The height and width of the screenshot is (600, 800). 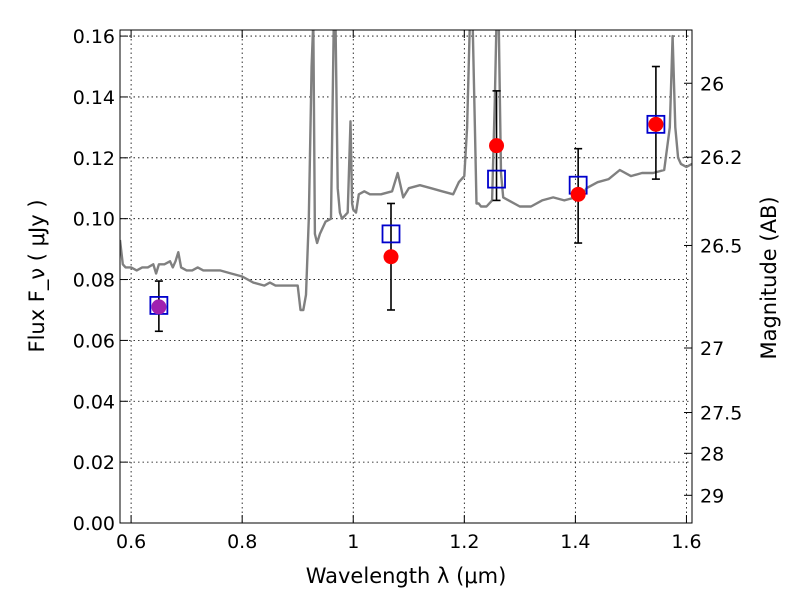 I want to click on y2-axis-label: Magnitude (AB), so click(x=769, y=277).